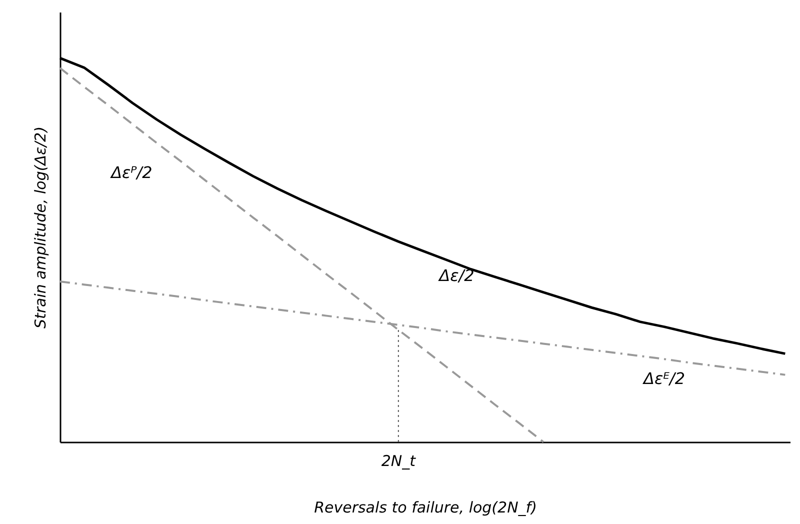 The height and width of the screenshot is (524, 800). I want to click on series-label: Δε/2, so click(455, 276).